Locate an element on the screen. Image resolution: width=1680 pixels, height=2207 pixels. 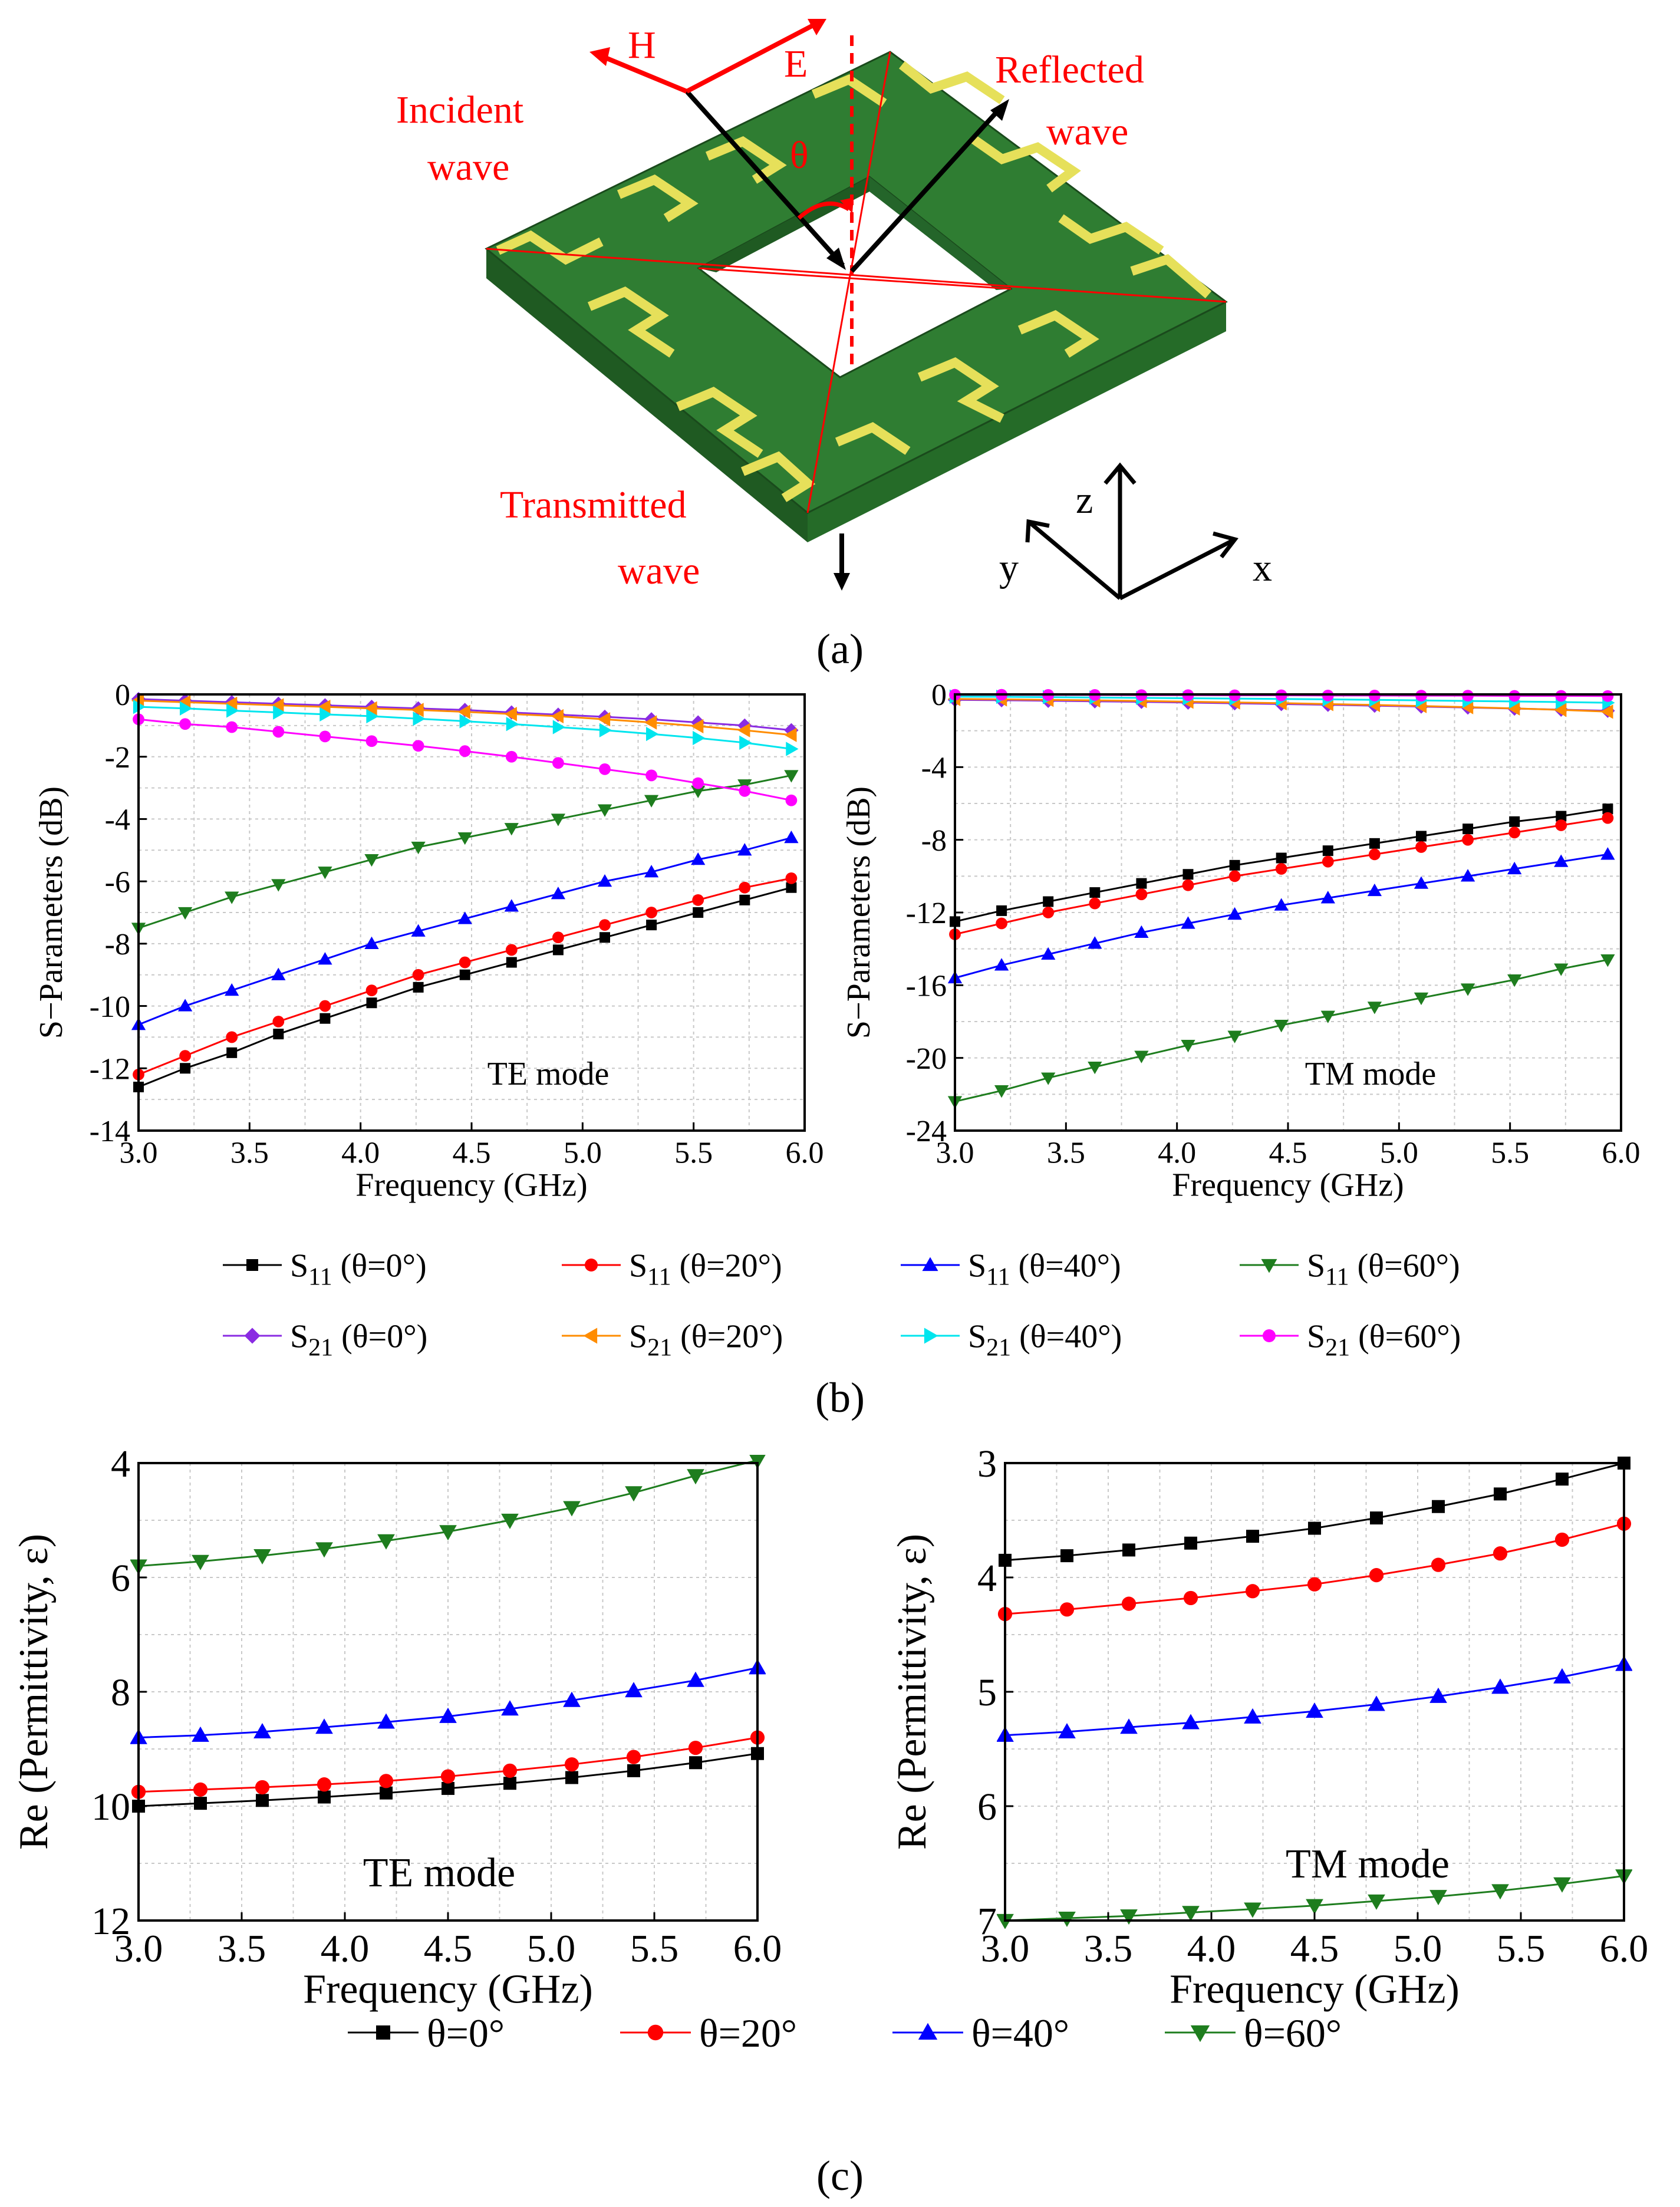
legend-item-1: S11 (θ=20°) is located at coordinates (672, 1269).